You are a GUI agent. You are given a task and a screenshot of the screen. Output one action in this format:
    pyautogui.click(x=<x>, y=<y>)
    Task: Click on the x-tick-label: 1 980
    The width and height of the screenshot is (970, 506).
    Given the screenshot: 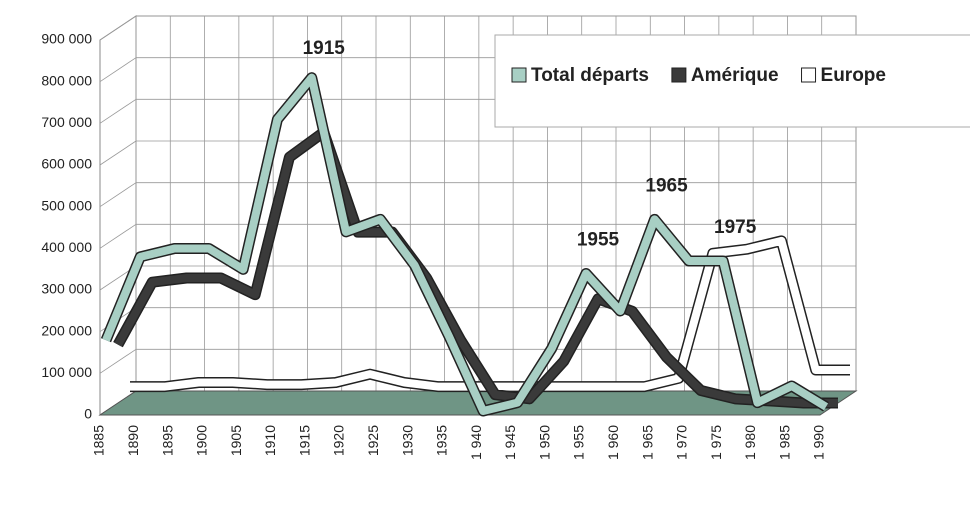 What is the action you would take?
    pyautogui.click(x=750, y=442)
    